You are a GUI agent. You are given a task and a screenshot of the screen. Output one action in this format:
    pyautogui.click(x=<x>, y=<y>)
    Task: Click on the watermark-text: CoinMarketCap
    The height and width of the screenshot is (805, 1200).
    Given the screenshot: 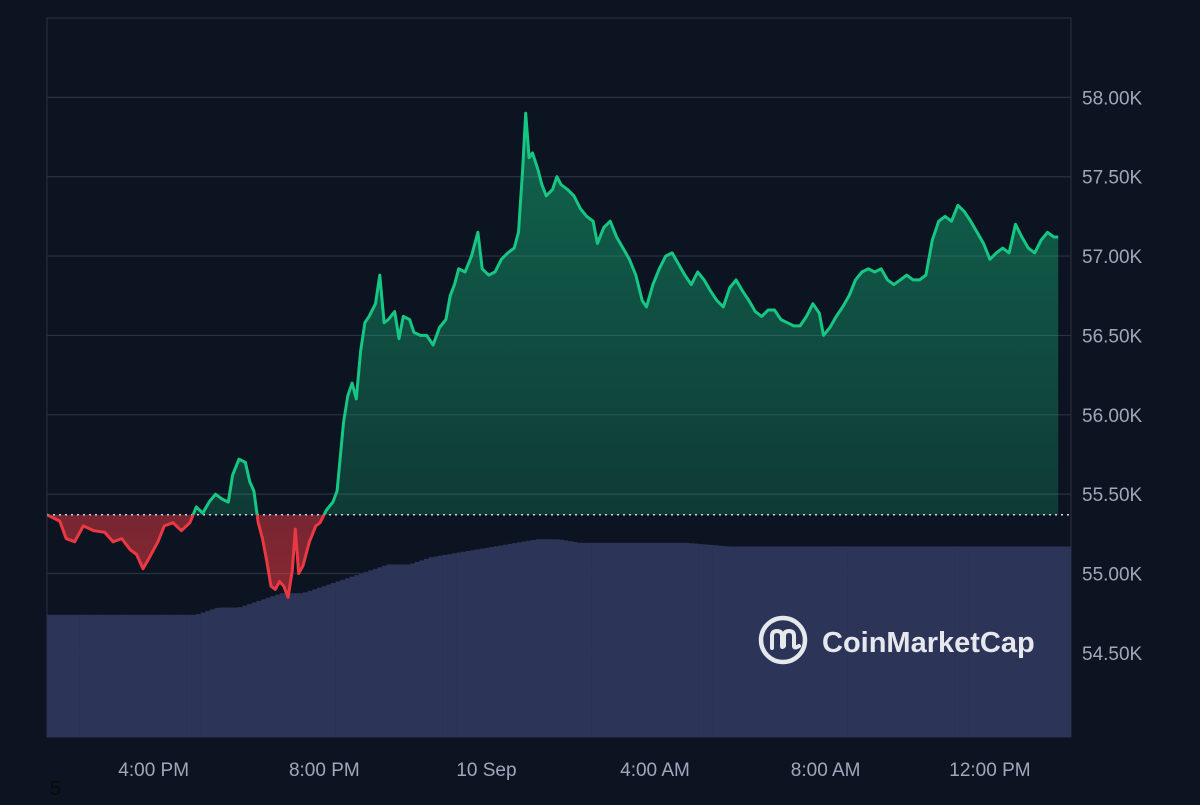 What is the action you would take?
    pyautogui.click(x=928, y=643)
    